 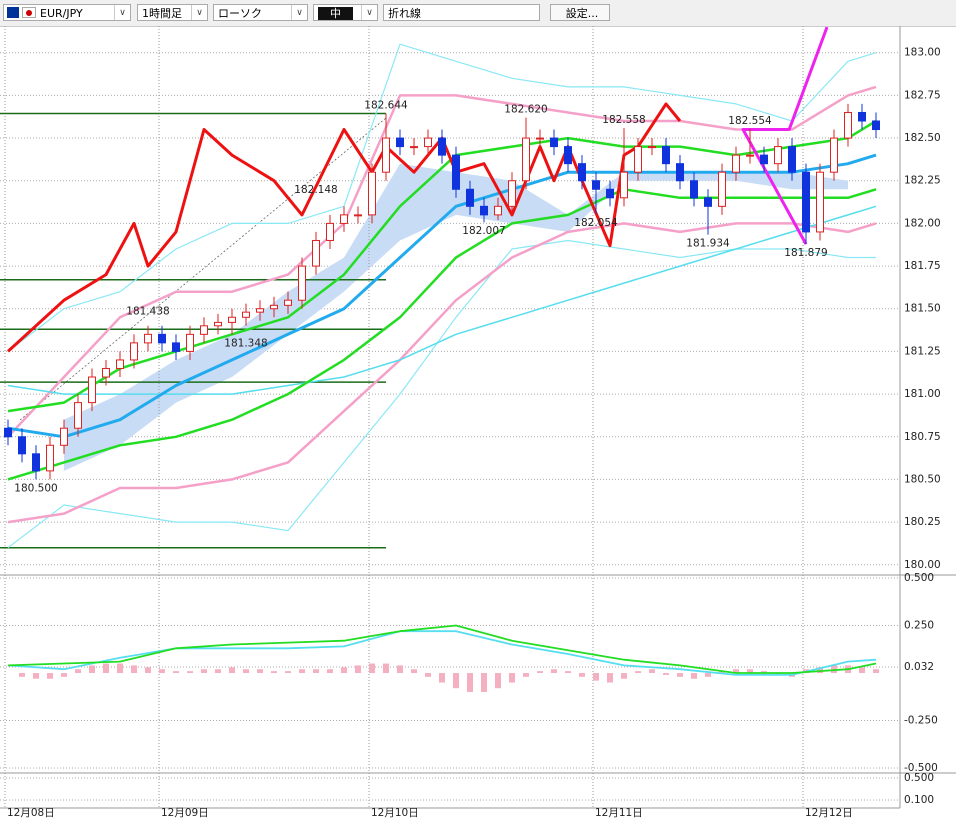 What do you see at coordinates (245, 344) in the screenshot?
I see `price-annotation: 181.348` at bounding box center [245, 344].